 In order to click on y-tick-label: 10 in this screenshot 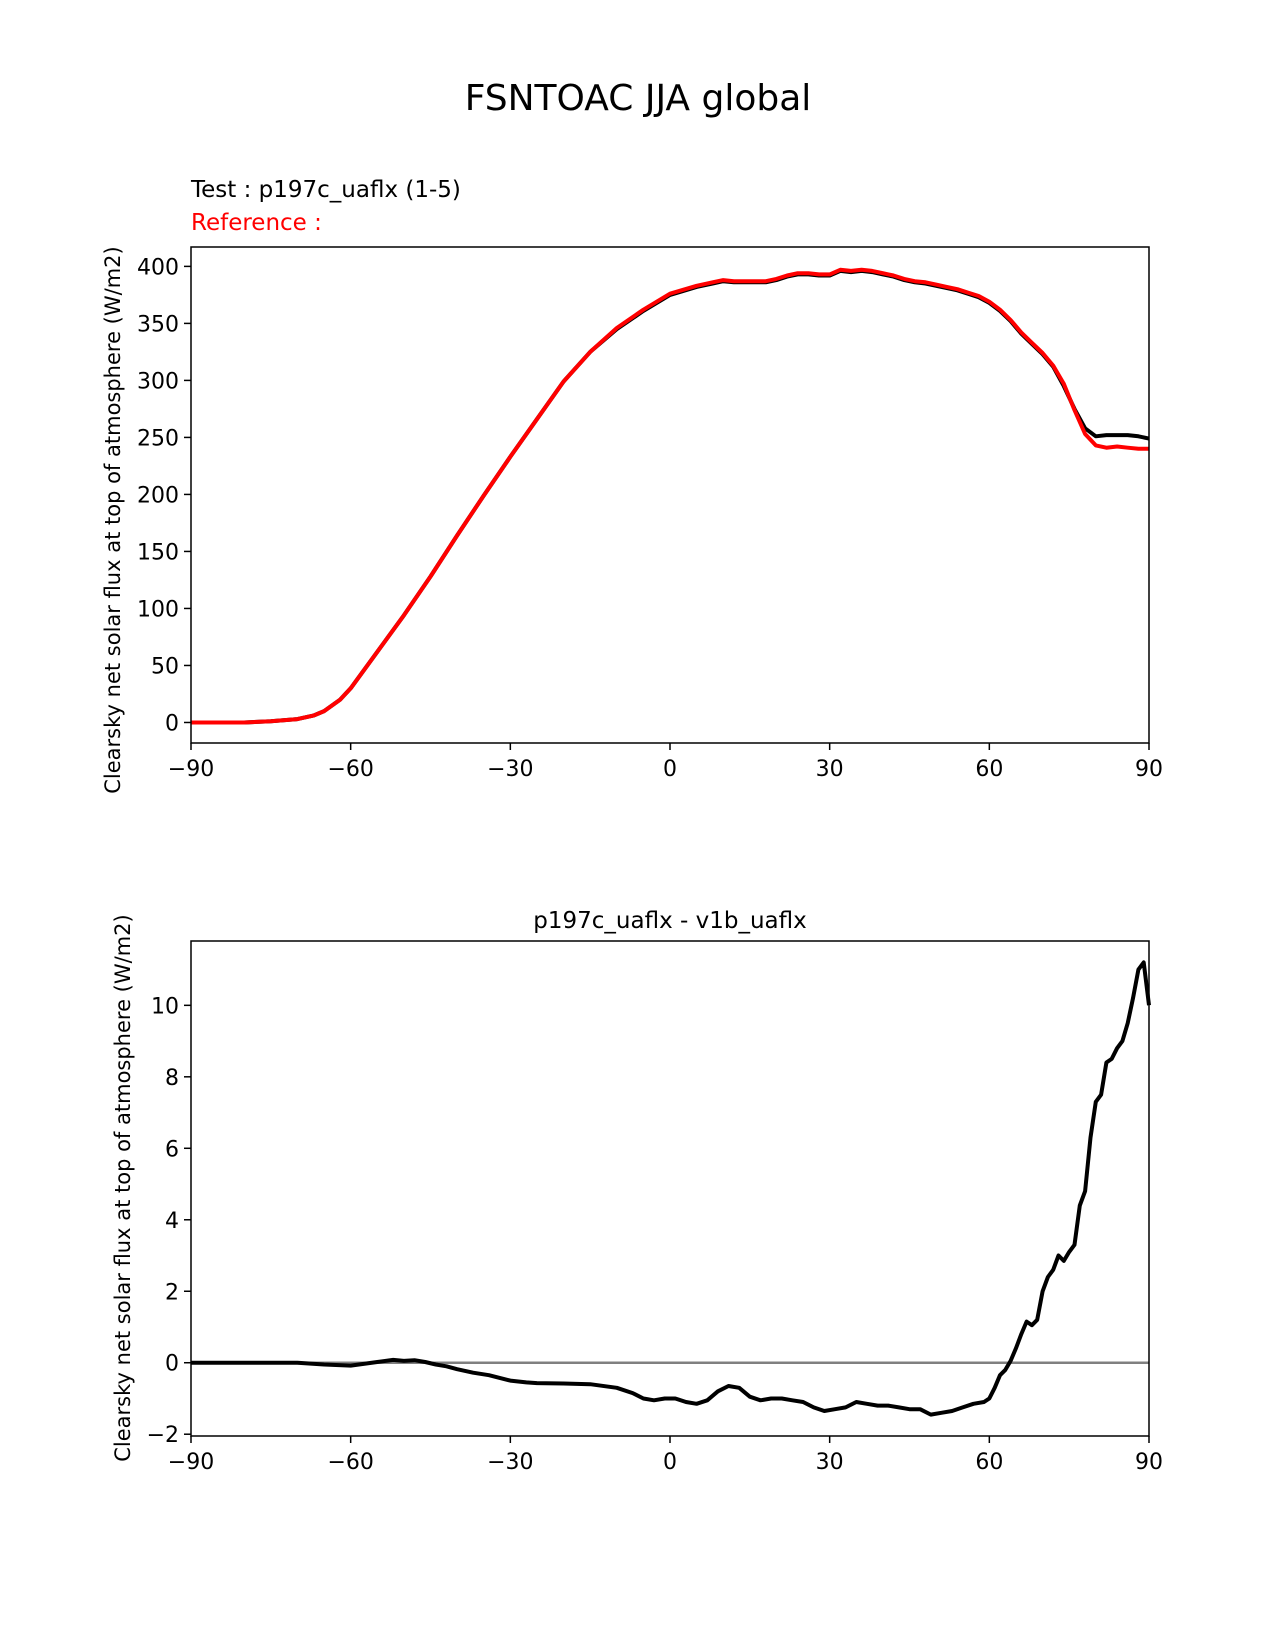, I will do `click(165, 1006)`.